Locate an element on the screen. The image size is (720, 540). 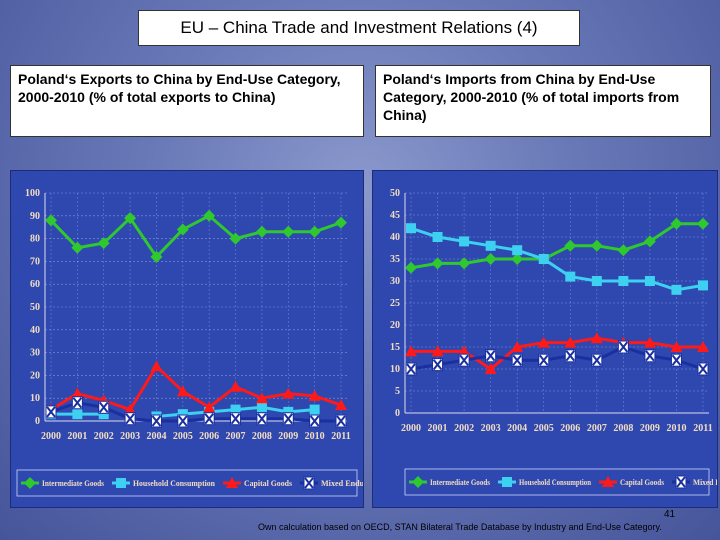
legend-box is located at coordinates (187, 483).